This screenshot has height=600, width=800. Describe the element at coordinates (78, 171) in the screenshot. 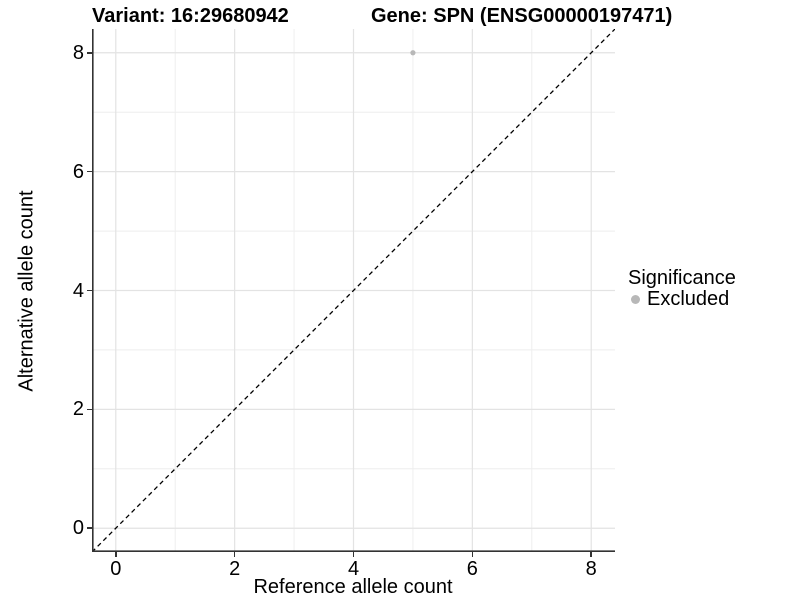

I see `y-tick-label: 6` at that location.